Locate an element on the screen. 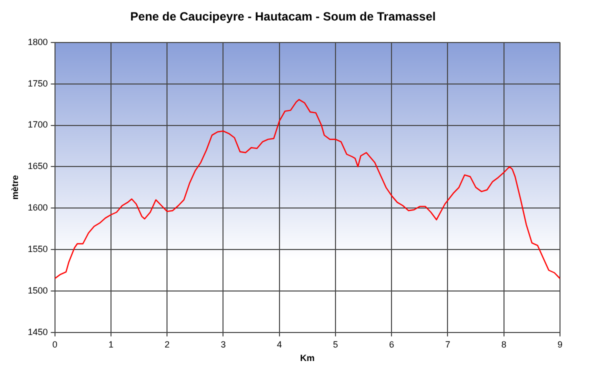 This screenshot has height=370, width=600. x-tick-label: 0 is located at coordinates (55, 344).